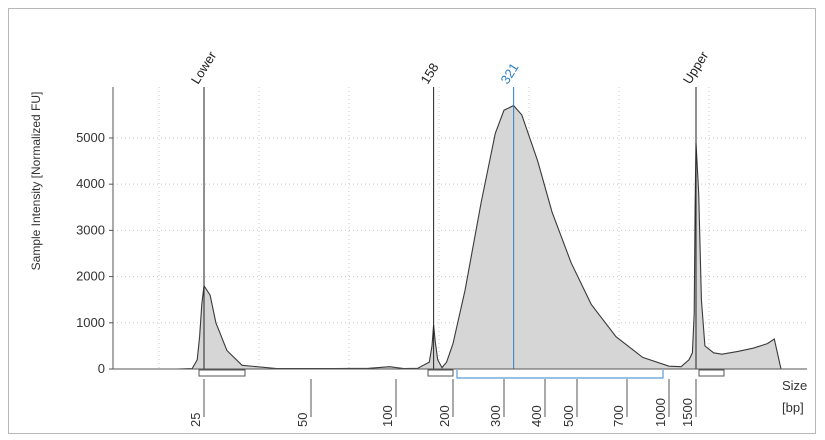  Describe the element at coordinates (101, 368) in the screenshot. I see `y-tick-label: 0` at that location.